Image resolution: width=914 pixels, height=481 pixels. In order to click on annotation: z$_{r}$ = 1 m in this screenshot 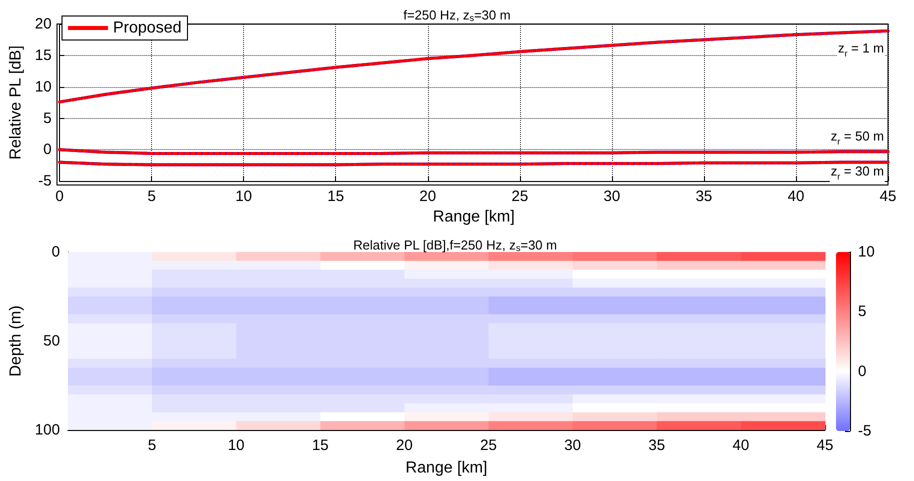, I will do `click(861, 50)`.